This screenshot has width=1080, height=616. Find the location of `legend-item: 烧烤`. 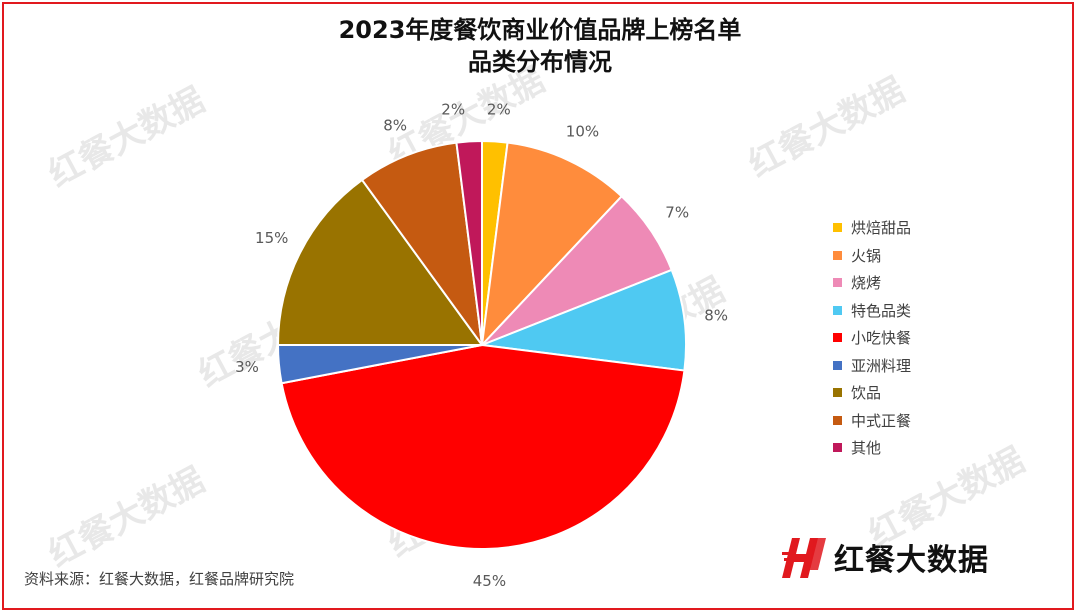

legend-item: 烧烤 is located at coordinates (872, 283).